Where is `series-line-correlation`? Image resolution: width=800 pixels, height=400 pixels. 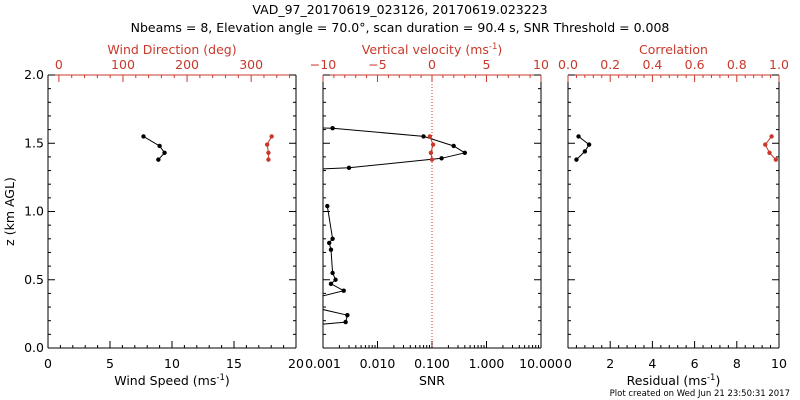 series-line-correlation is located at coordinates (770, 148).